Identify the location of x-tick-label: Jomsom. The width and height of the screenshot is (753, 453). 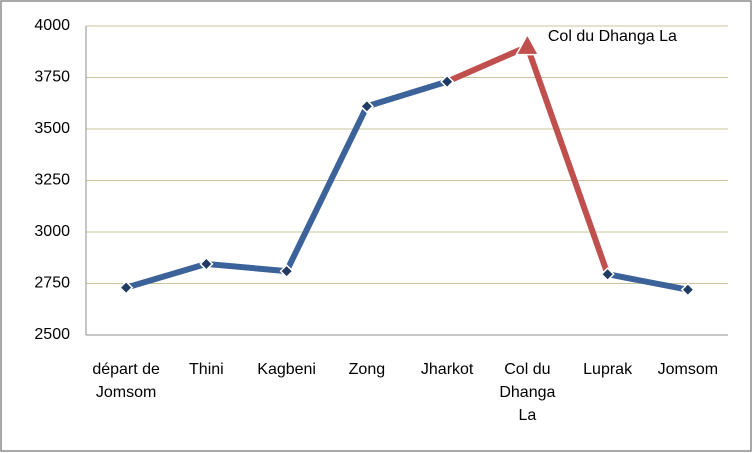
(688, 369).